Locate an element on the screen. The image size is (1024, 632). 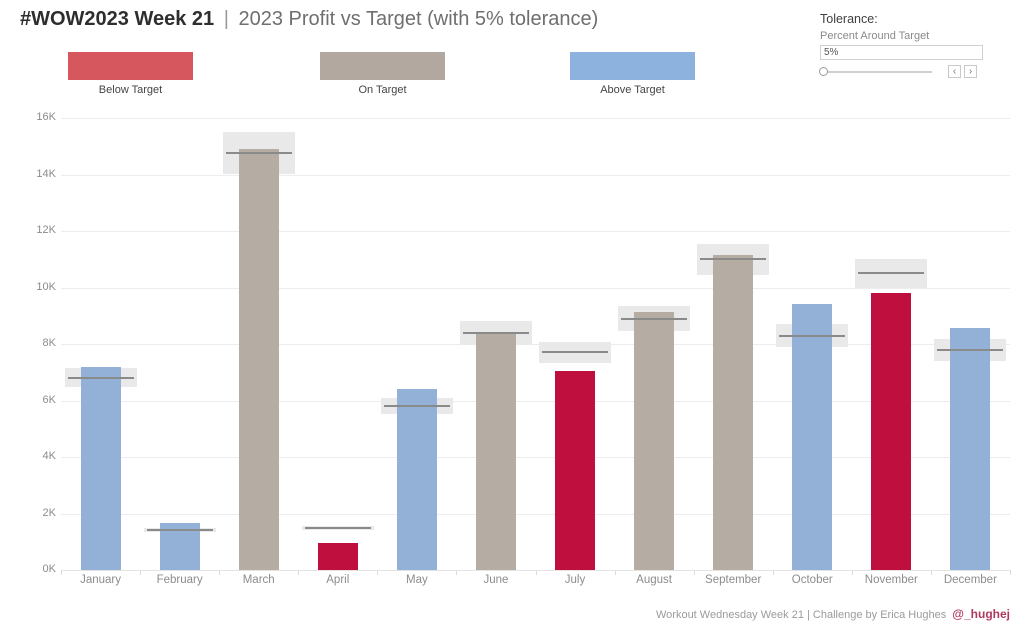
target-line-june is located at coordinates (495, 332).